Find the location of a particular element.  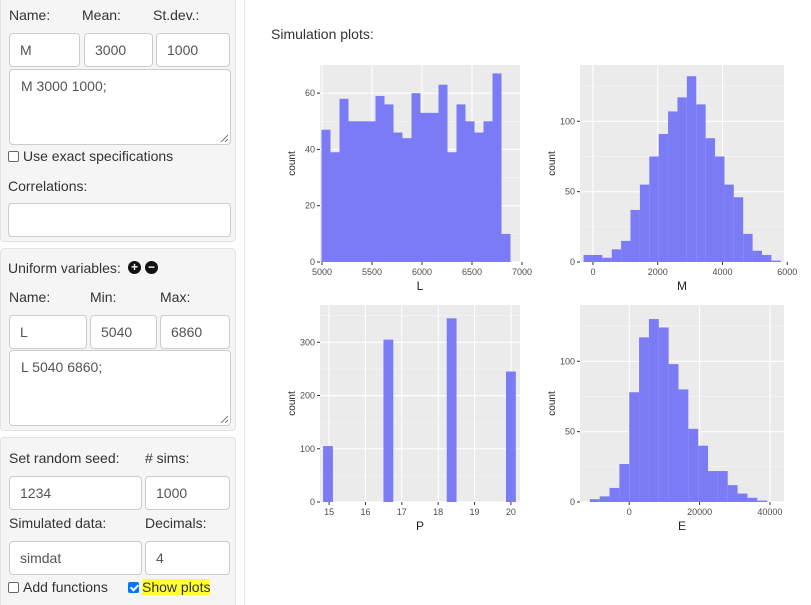

correlations-input is located at coordinates (119, 220).